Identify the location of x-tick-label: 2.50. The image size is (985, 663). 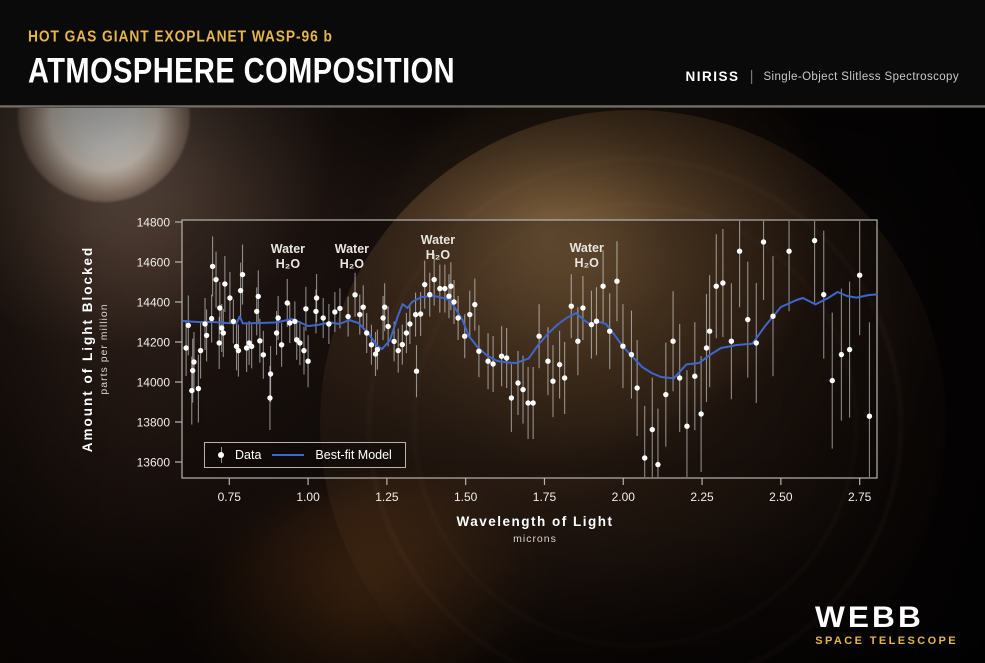
(781, 497).